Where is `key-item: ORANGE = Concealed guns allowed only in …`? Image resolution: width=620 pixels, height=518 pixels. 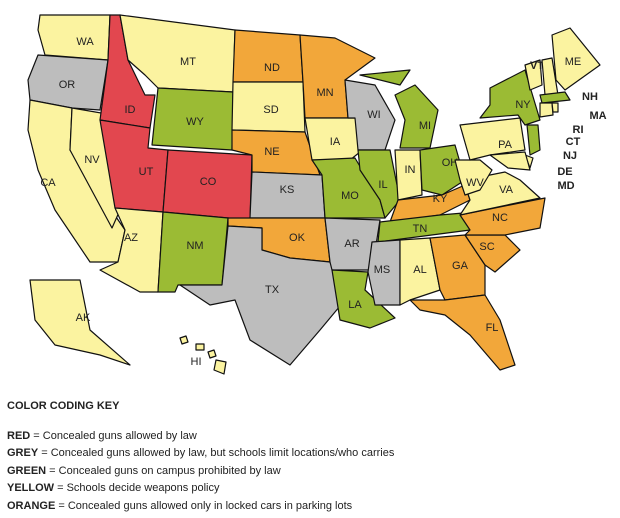 key-item: ORANGE = Concealed guns allowed only in … is located at coordinates (200, 507).